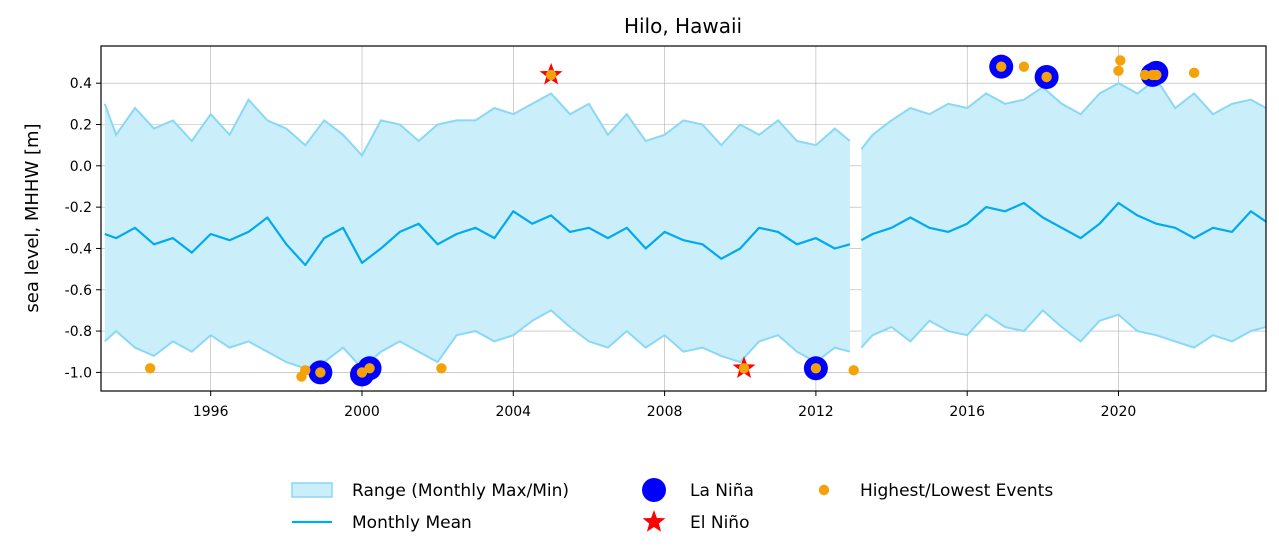 The width and height of the screenshot is (1279, 557). What do you see at coordinates (312, 490) in the screenshot?
I see `legend-band-swatch` at bounding box center [312, 490].